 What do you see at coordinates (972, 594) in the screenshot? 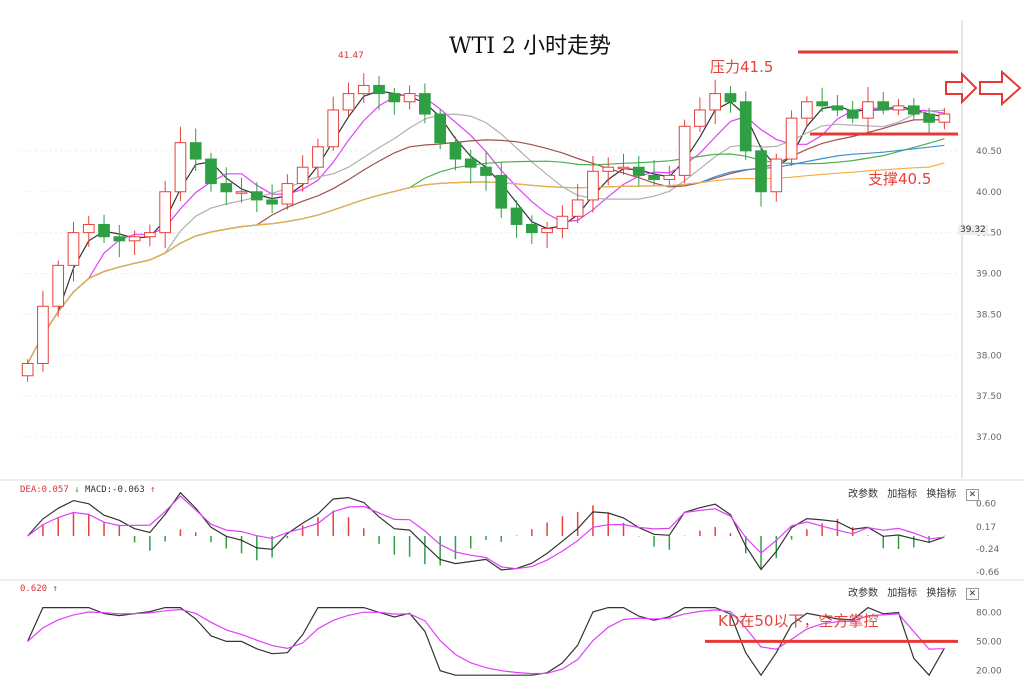
I see `kd-close-icon: ✕` at bounding box center [972, 594].